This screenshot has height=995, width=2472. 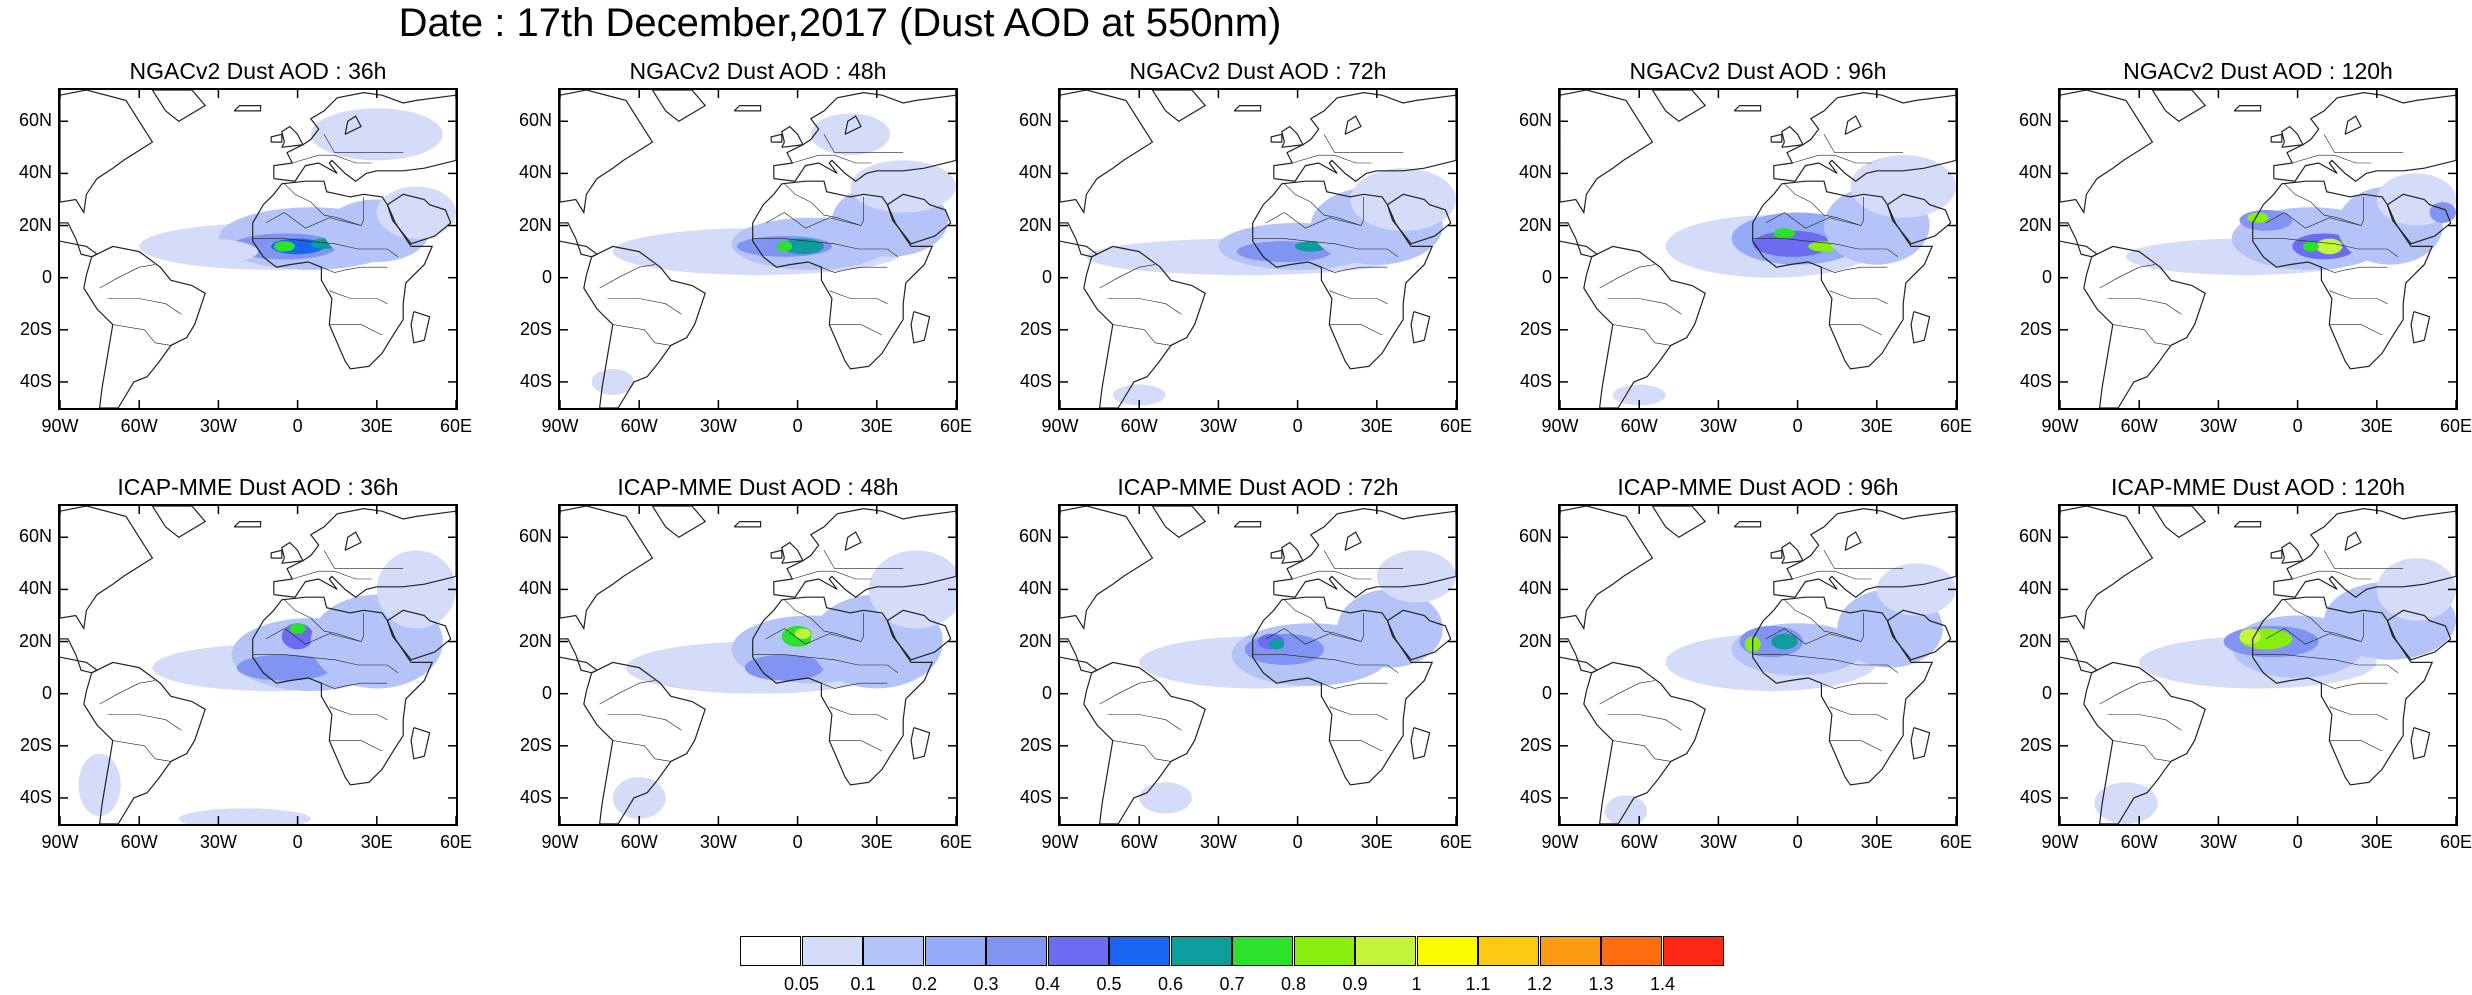 I want to click on lat-tick-label: 40N, so click(x=35, y=172).